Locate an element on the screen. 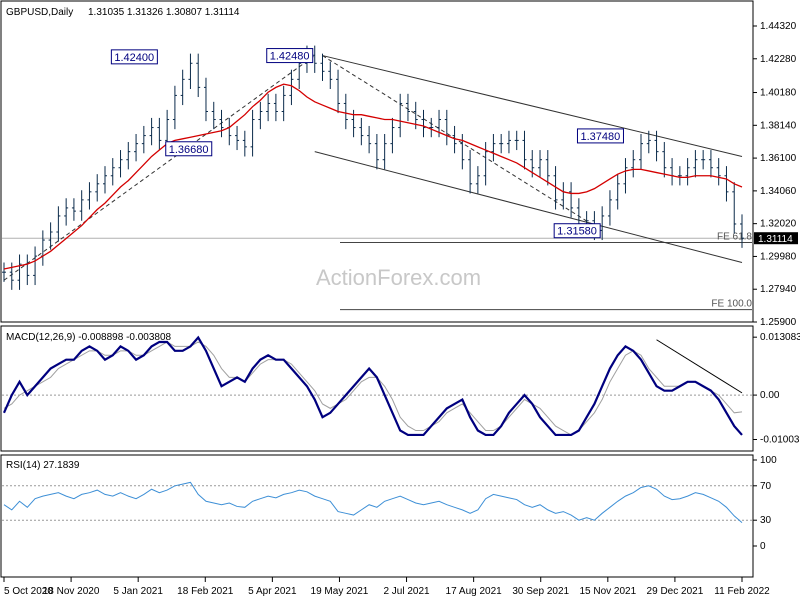 This screenshot has height=605, width=800. xtick-label: 18 Feb 2021 is located at coordinates (205, 591).